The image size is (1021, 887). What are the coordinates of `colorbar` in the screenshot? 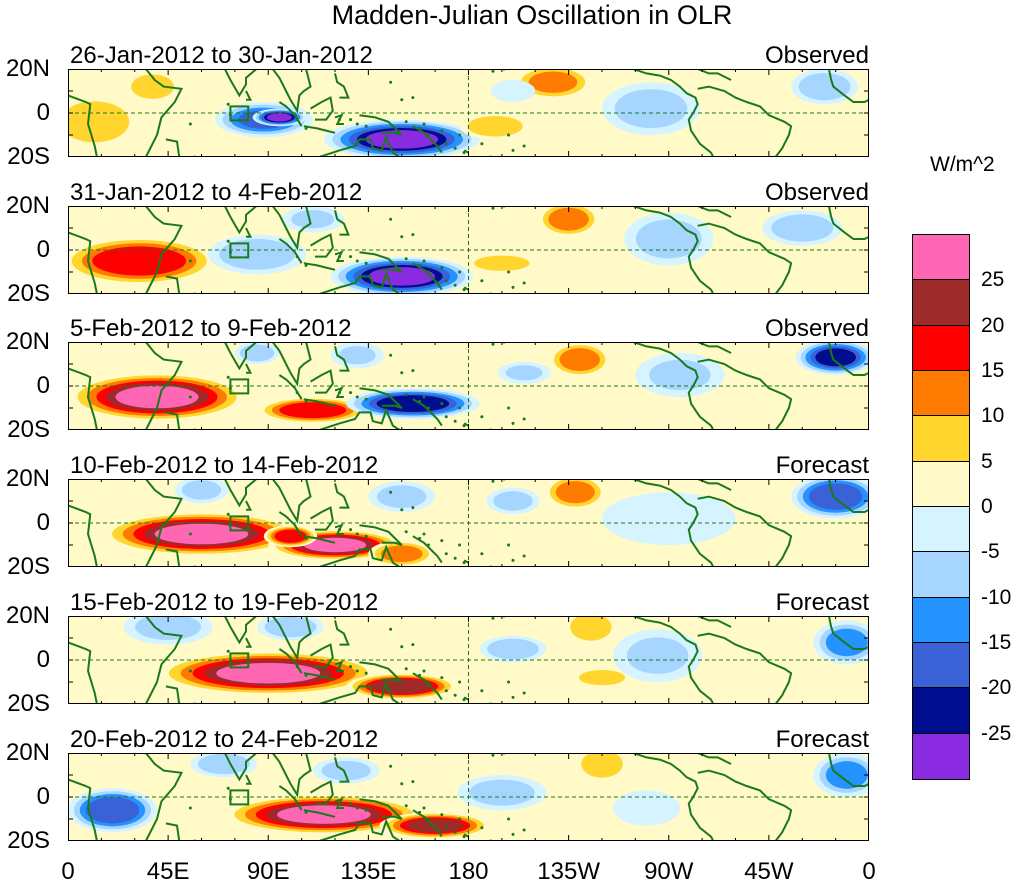 It's located at (941, 507).